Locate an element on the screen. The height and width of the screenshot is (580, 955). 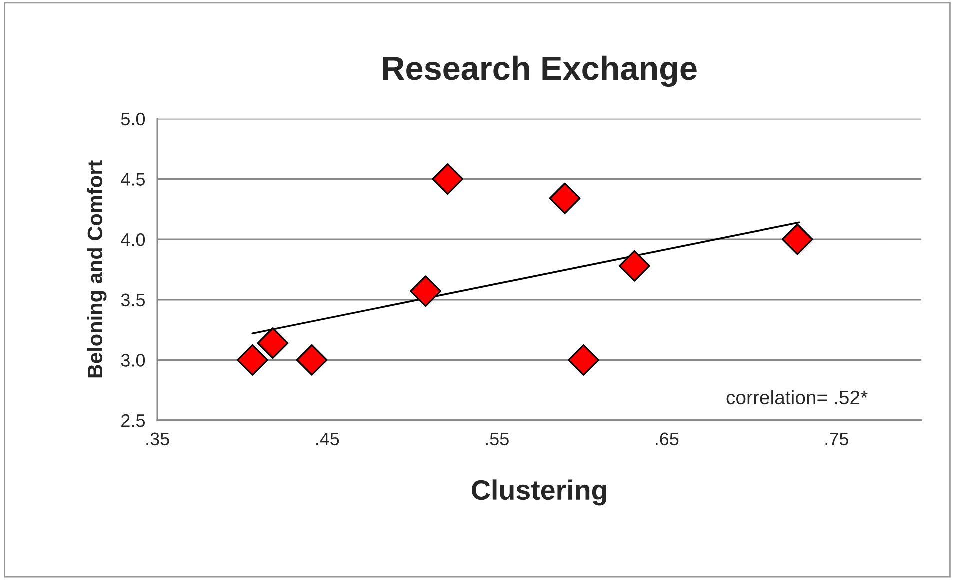
x-axis-title: Clustering is located at coordinates (539, 493).